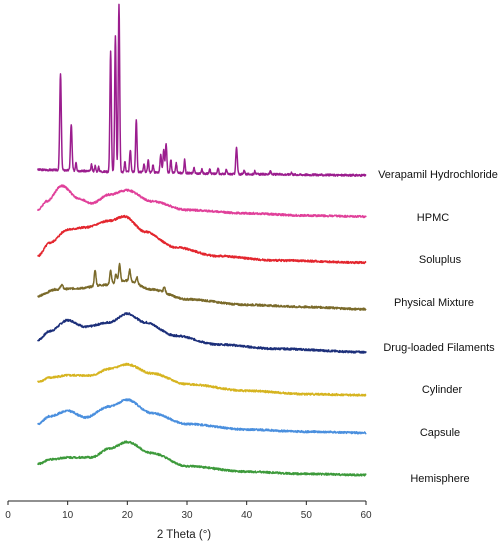 The height and width of the screenshot is (550, 503). I want to click on x-tick-label-60: 60, so click(366, 515).